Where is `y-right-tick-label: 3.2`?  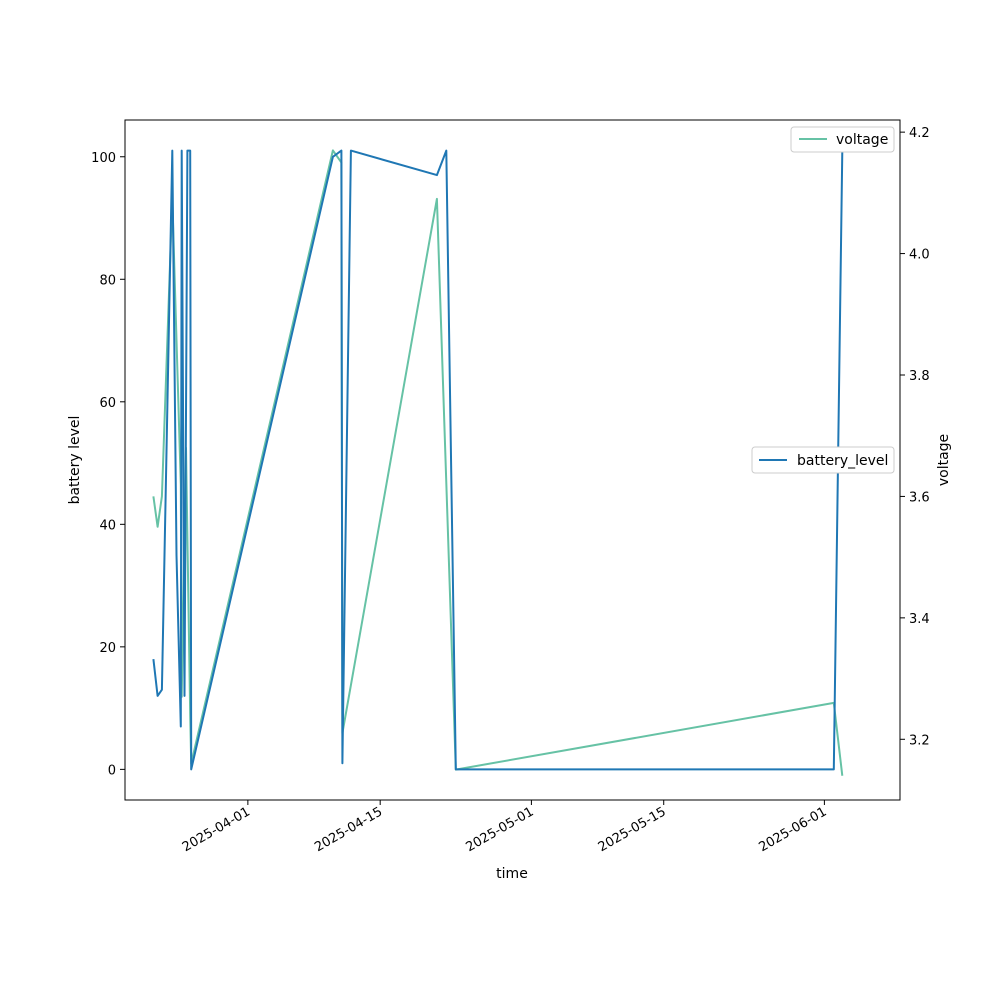 y-right-tick-label: 3.2 is located at coordinates (919, 740).